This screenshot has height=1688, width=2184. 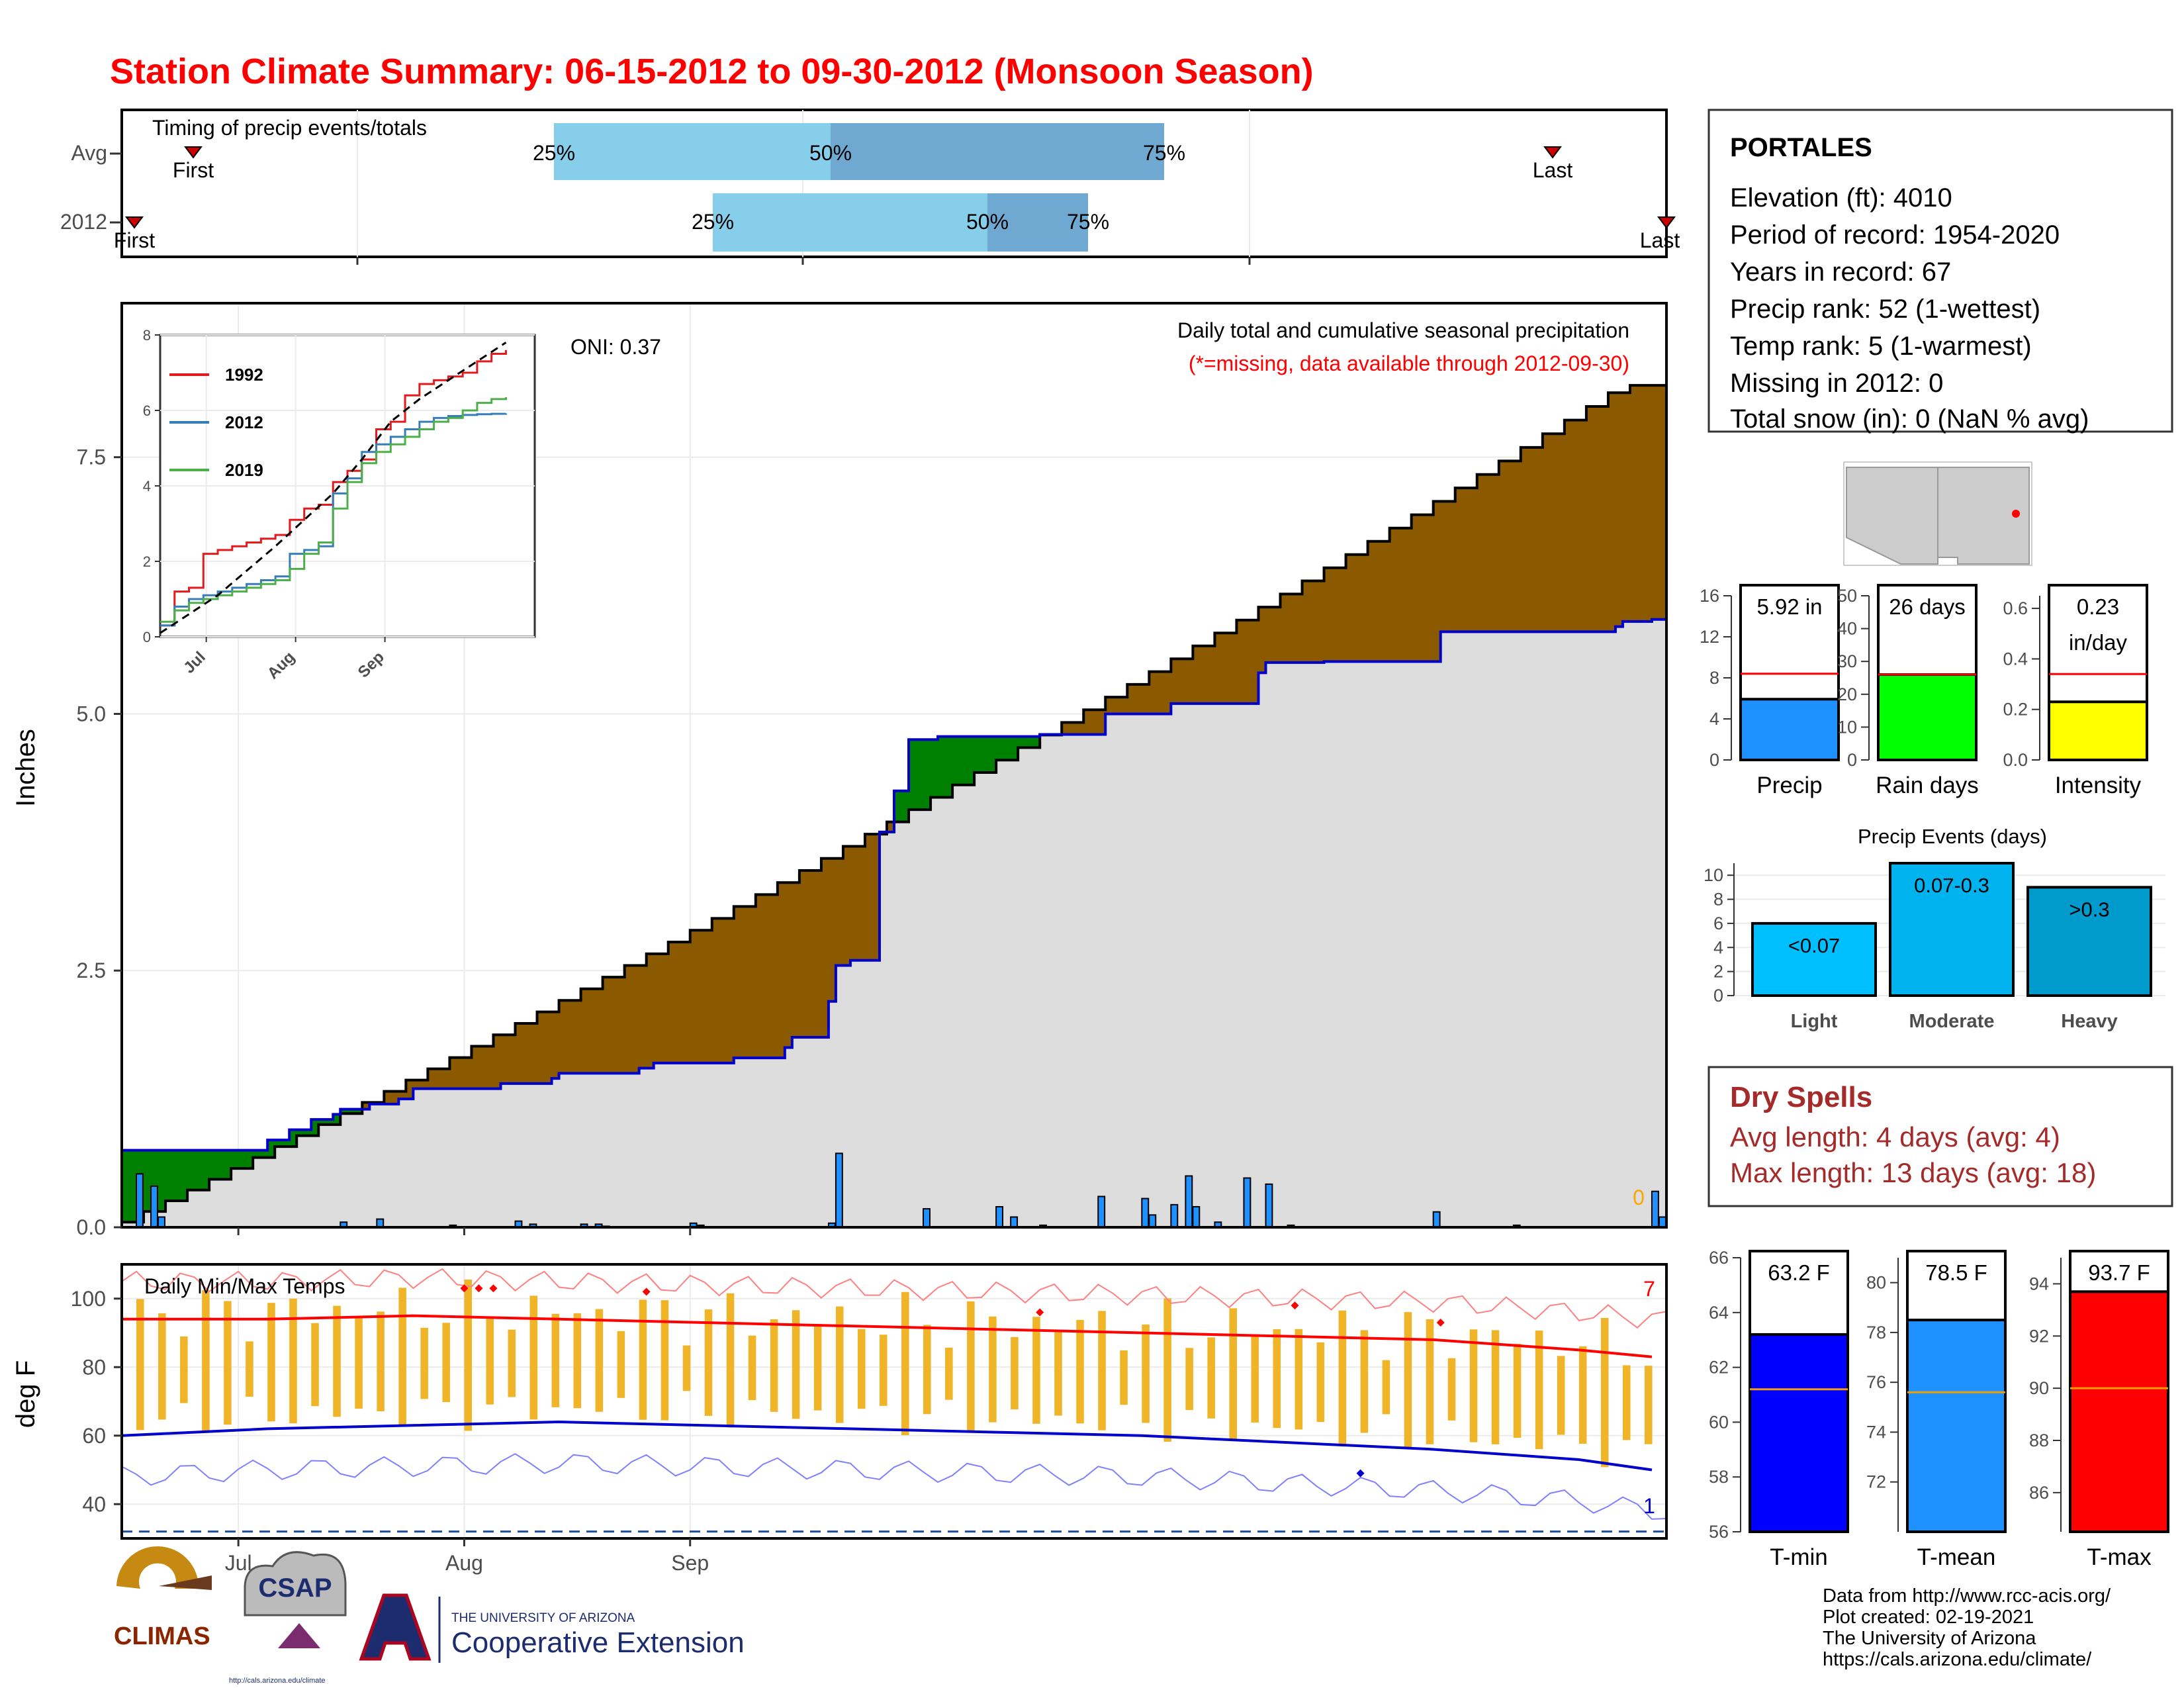 I want to click on summary-rain-days-ytick-label: 0, so click(x=1852, y=760).